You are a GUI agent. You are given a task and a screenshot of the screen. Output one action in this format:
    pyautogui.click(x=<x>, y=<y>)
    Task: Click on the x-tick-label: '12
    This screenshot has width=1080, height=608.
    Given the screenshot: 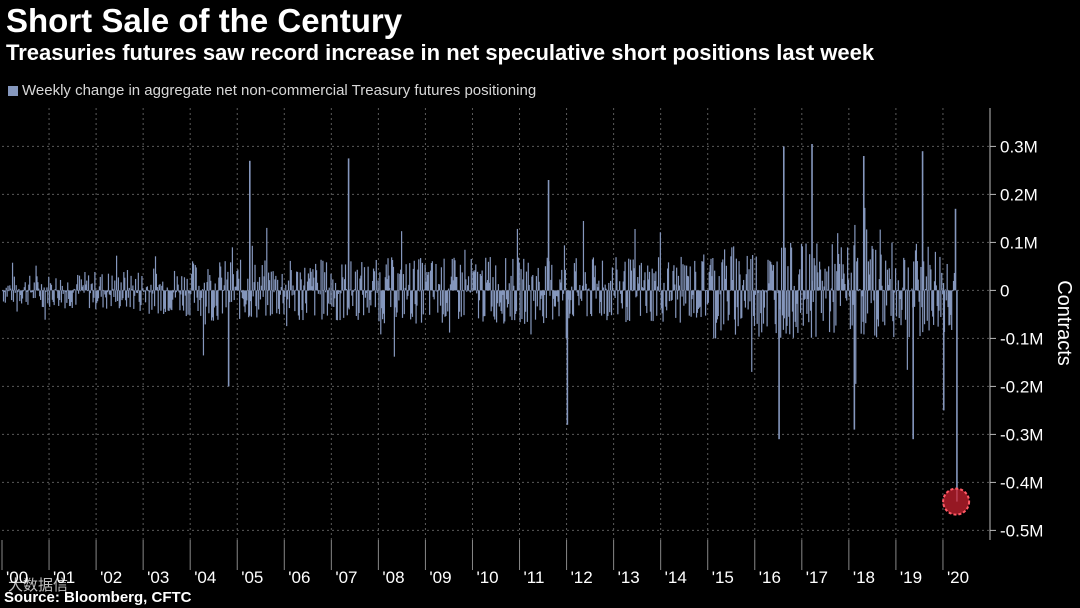 What is the action you would take?
    pyautogui.click(x=582, y=577)
    